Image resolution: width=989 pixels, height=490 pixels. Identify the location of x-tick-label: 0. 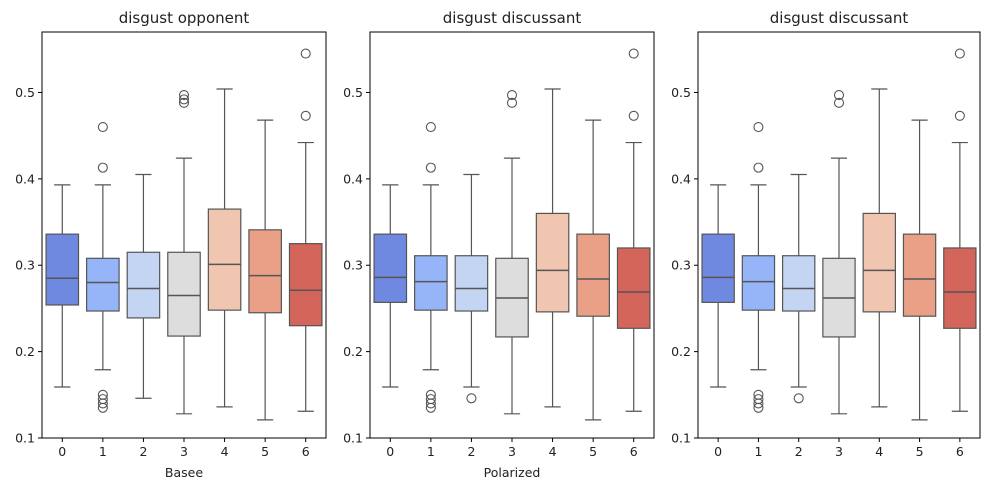
(718, 451).